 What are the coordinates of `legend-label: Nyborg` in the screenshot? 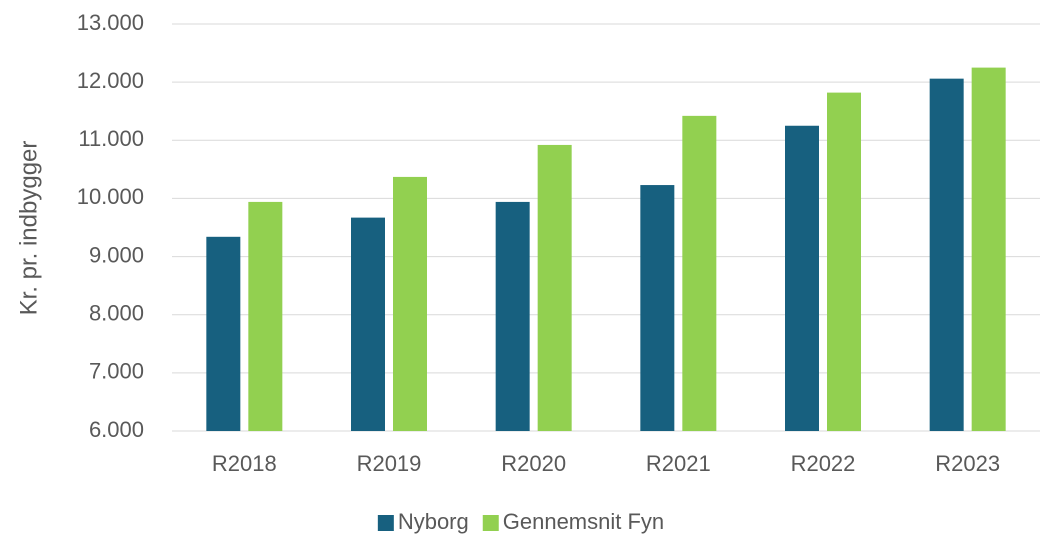 It's located at (433, 521).